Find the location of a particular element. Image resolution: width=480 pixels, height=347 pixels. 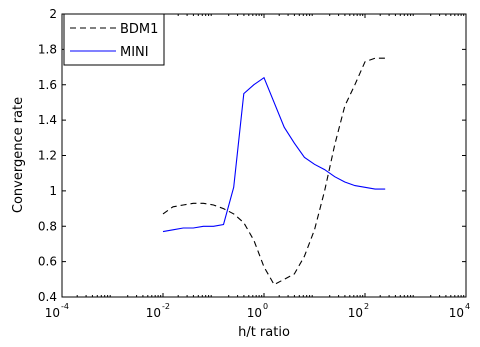

y-tick-label: 0.4 is located at coordinates (47, 297).